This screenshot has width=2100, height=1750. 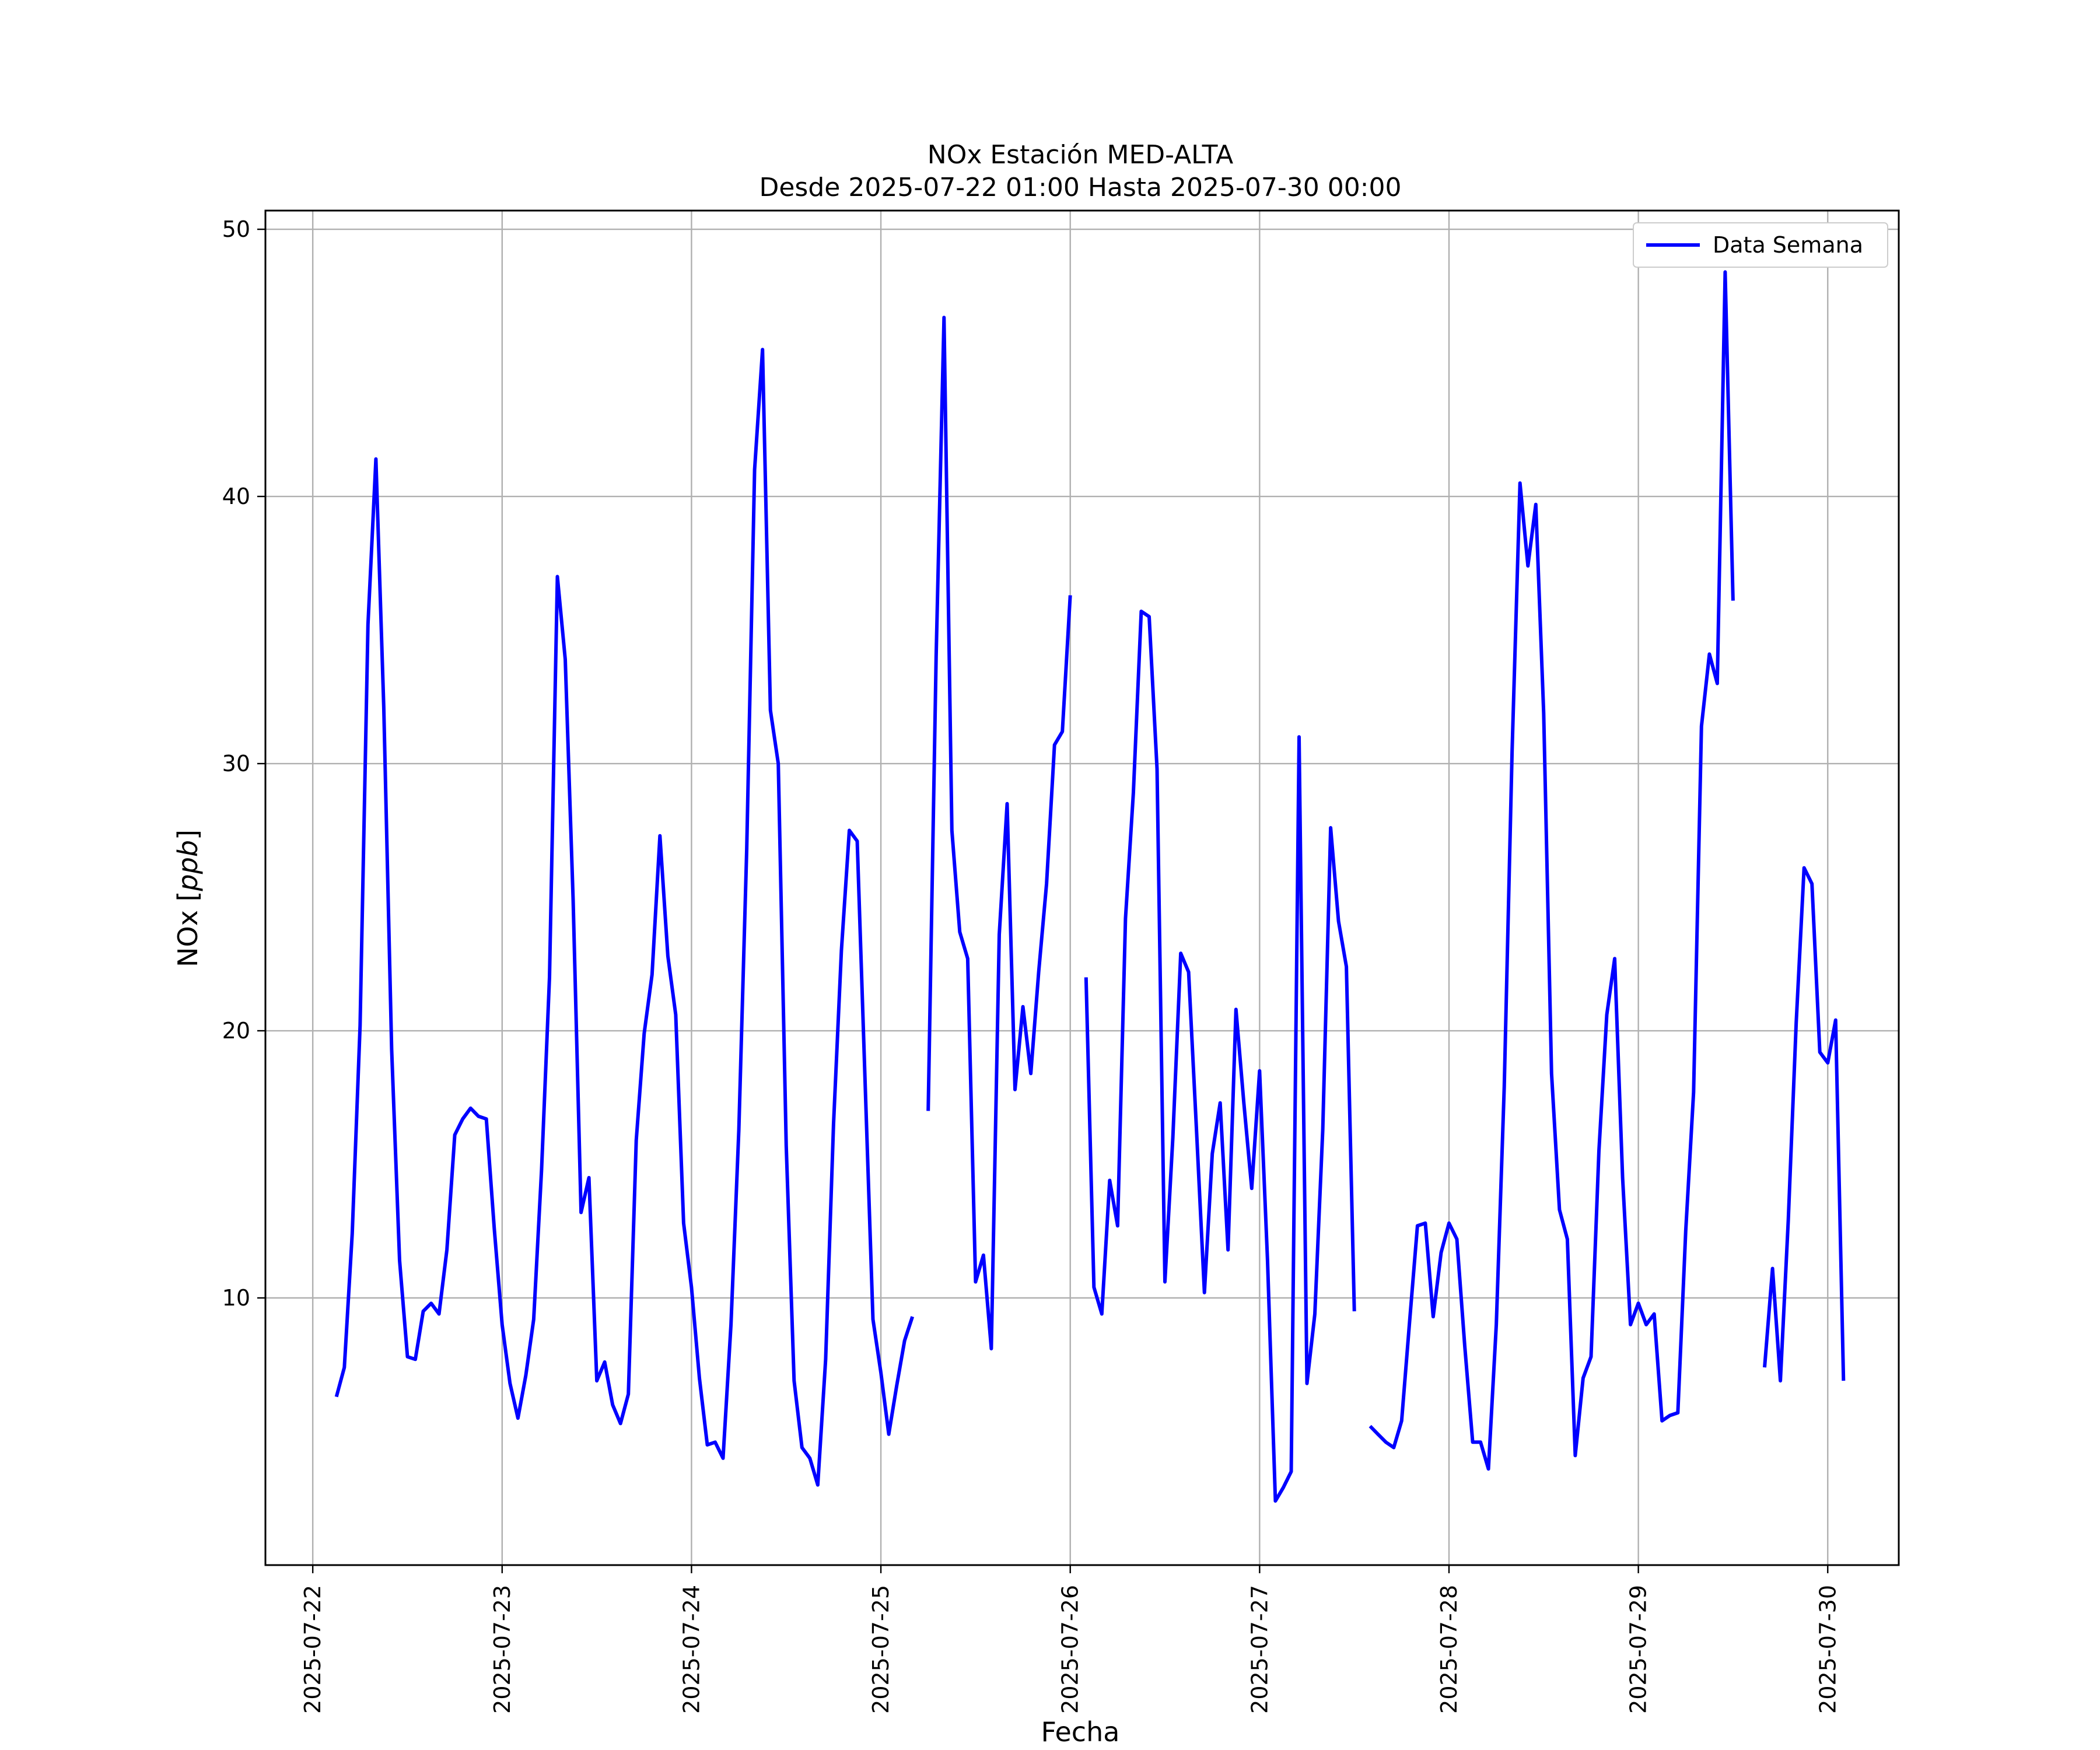 I want to click on y-axis-label: NOx [ppb], so click(x=188, y=898).